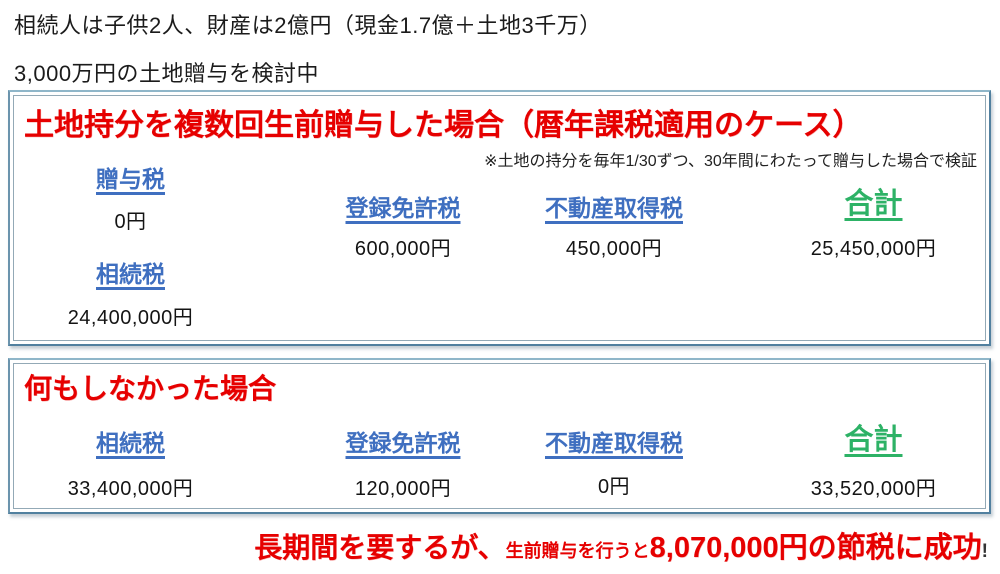  I want to click on gift-tax-value: 0円, so click(130, 222).